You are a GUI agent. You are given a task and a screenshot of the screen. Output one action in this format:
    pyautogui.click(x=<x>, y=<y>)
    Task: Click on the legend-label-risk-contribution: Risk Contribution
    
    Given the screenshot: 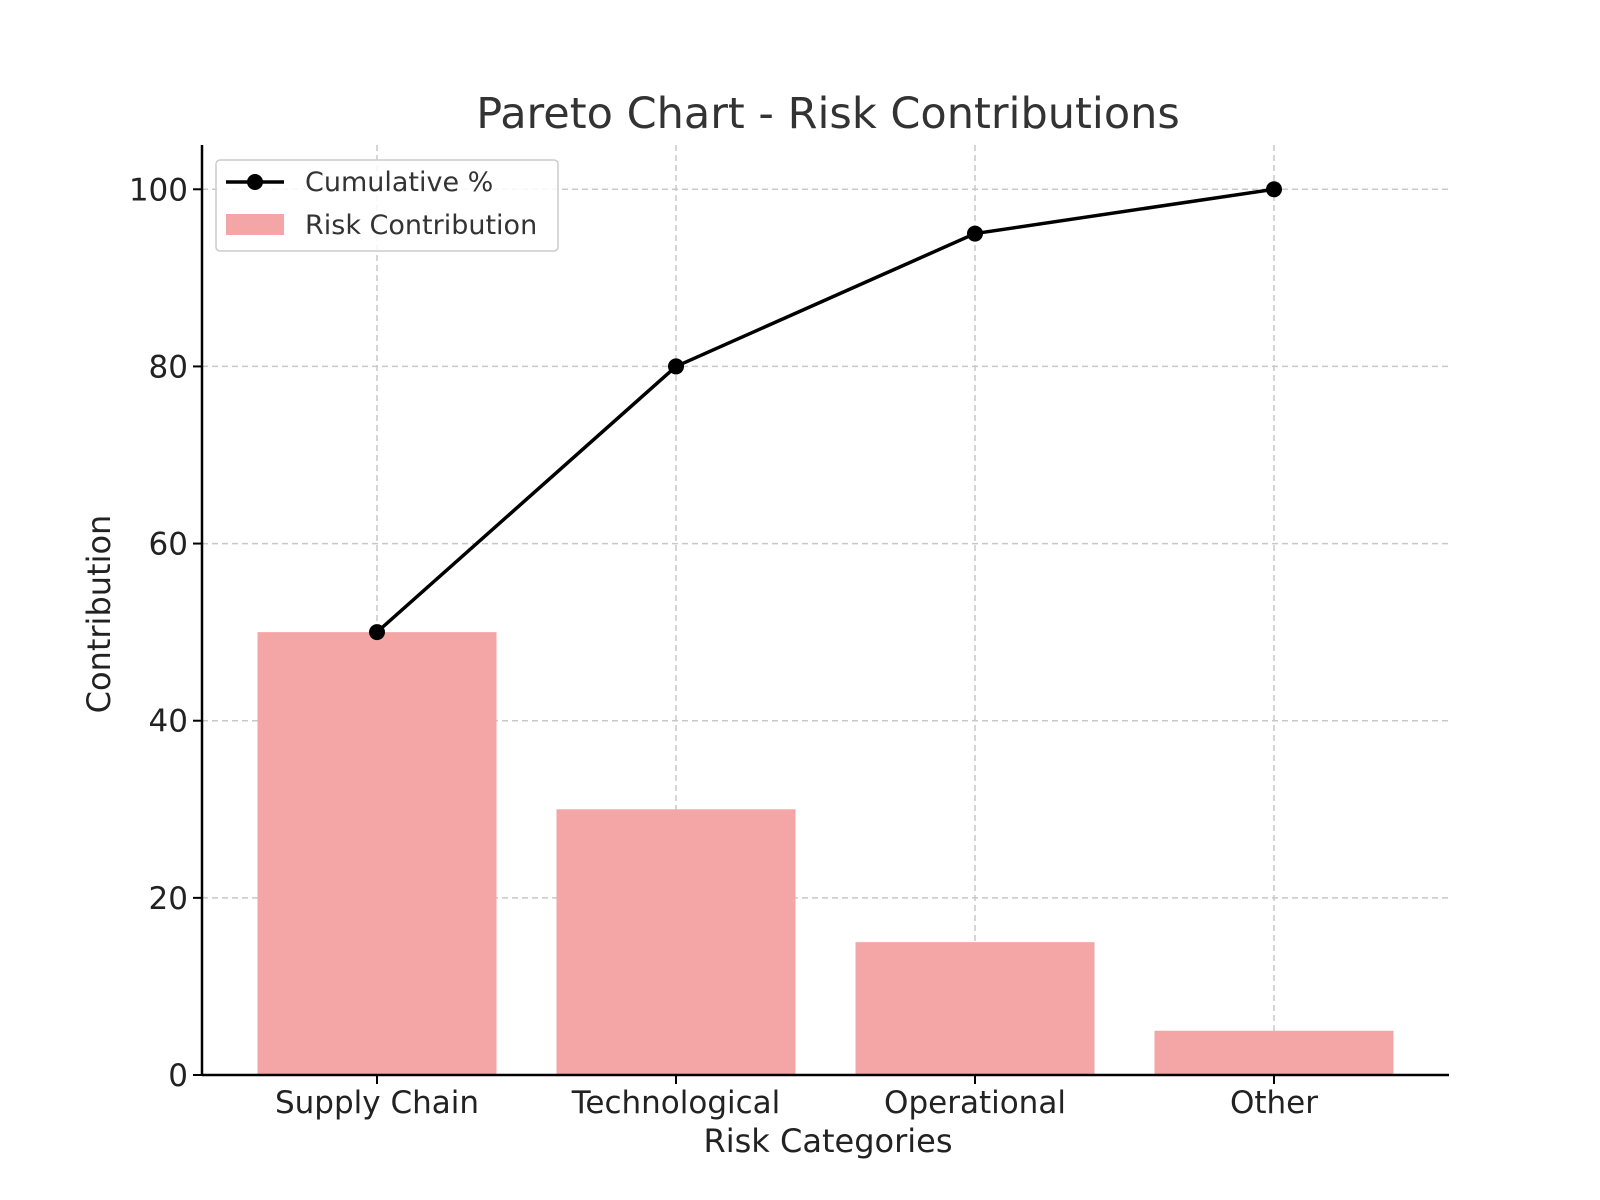 What is the action you would take?
    pyautogui.click(x=421, y=225)
    